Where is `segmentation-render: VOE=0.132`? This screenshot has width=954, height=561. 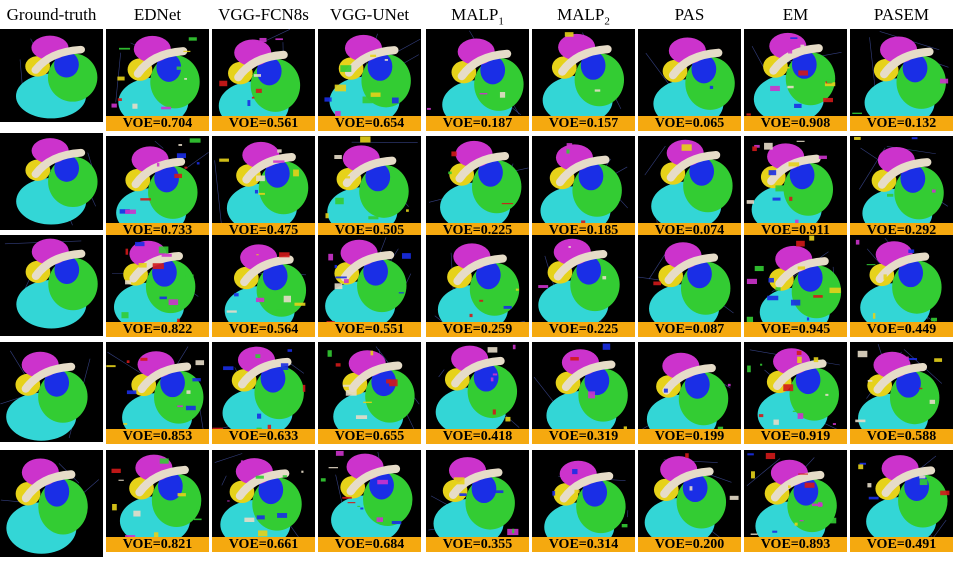 segmentation-render: VOE=0.132 is located at coordinates (901, 80).